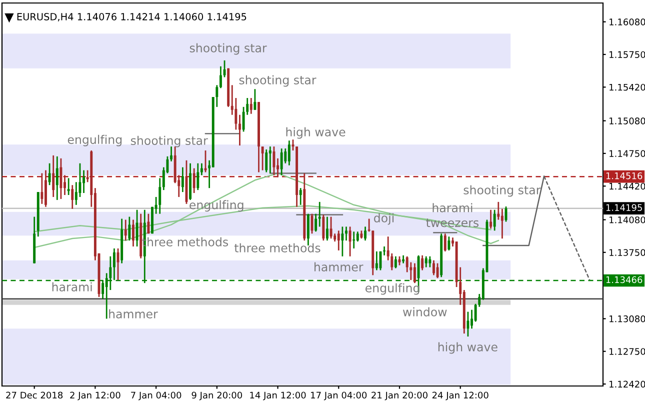  What do you see at coordinates (400, 396) in the screenshot?
I see `x-tick-label: 21 Jan 20:00` at bounding box center [400, 396].